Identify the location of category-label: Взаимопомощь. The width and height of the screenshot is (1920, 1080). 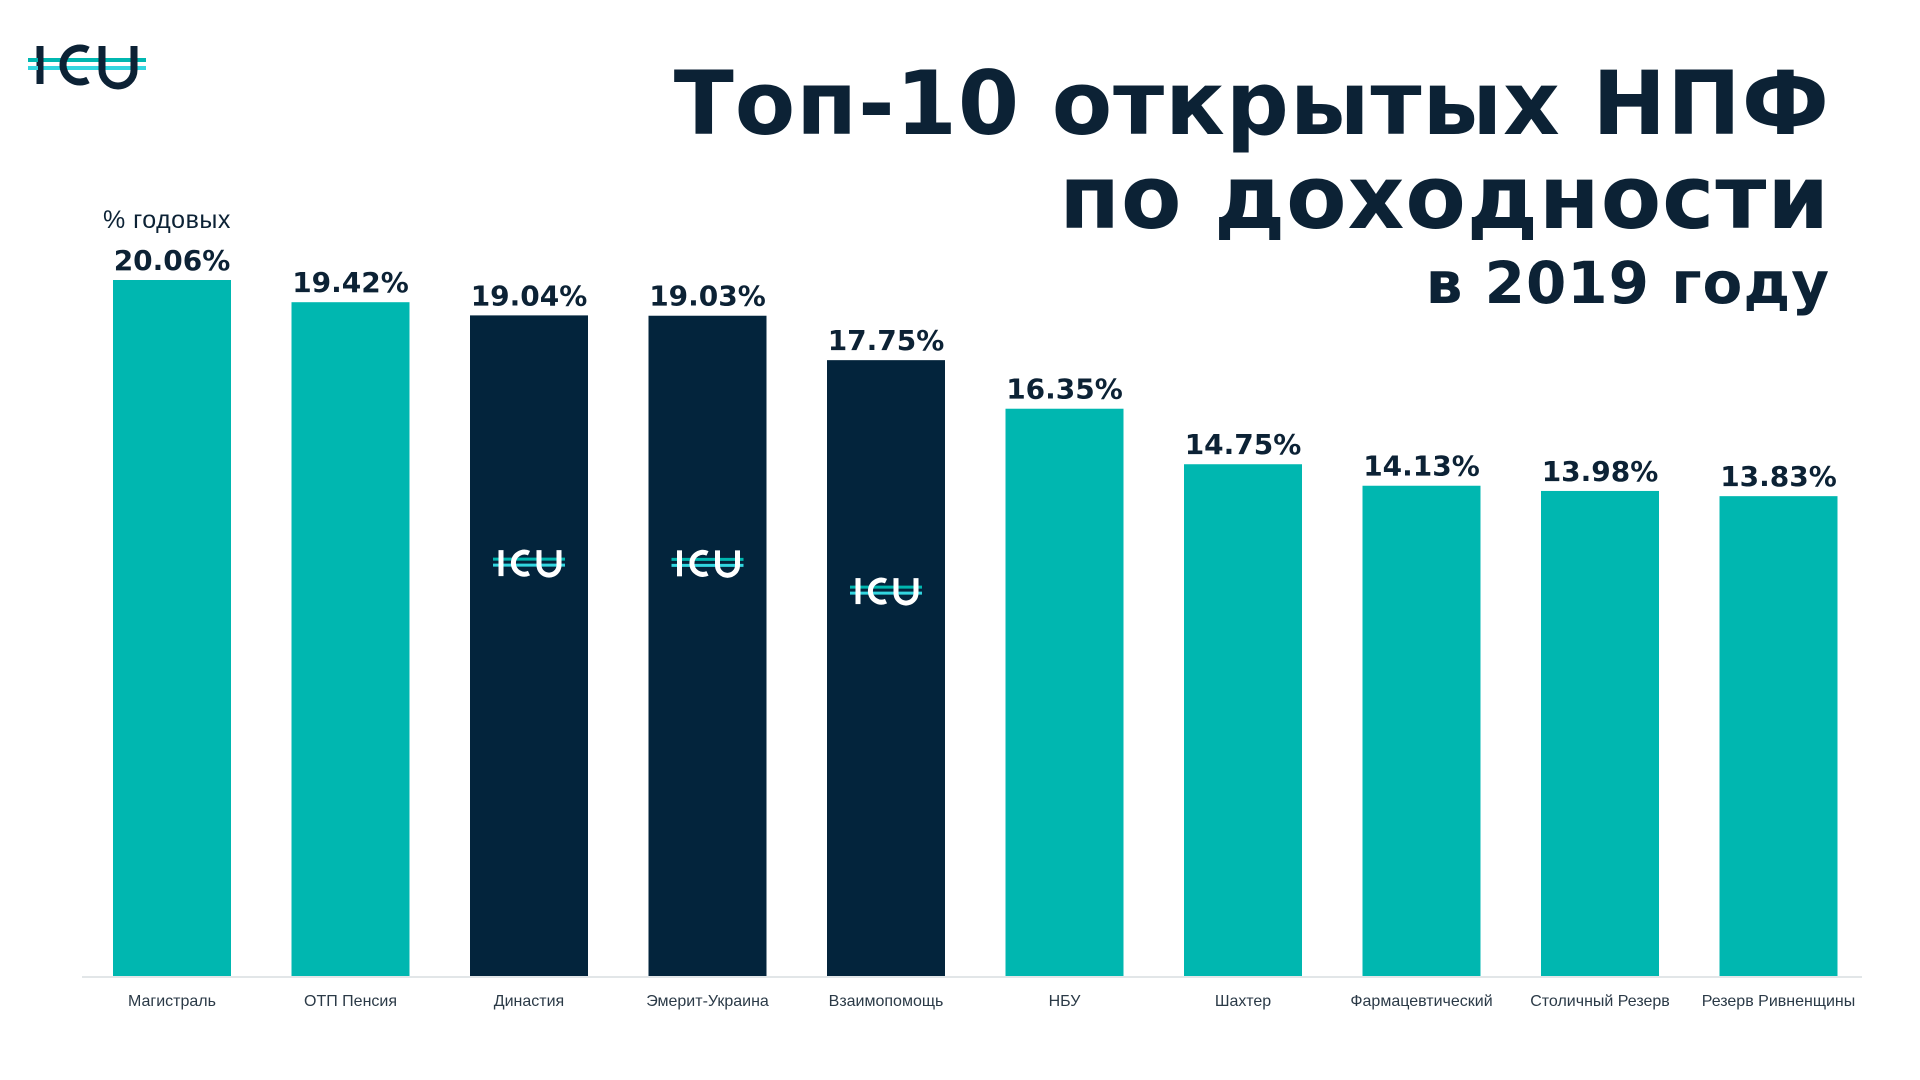
(886, 1001).